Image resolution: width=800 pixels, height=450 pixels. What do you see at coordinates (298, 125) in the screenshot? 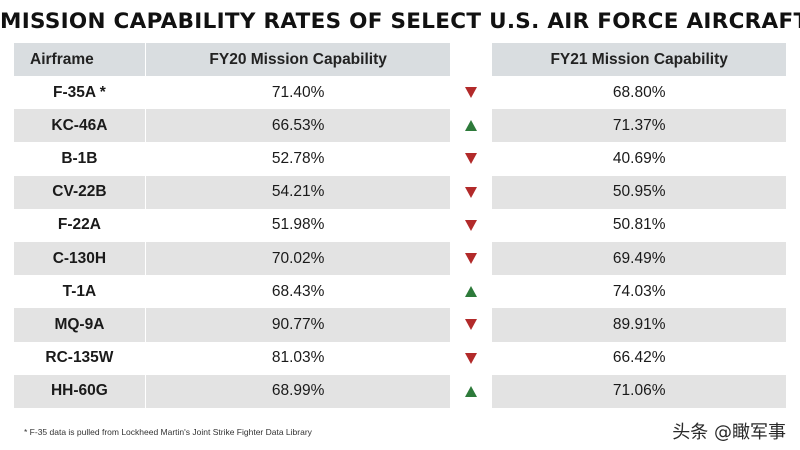
I see `fy20-cell: 66.53%` at bounding box center [298, 125].